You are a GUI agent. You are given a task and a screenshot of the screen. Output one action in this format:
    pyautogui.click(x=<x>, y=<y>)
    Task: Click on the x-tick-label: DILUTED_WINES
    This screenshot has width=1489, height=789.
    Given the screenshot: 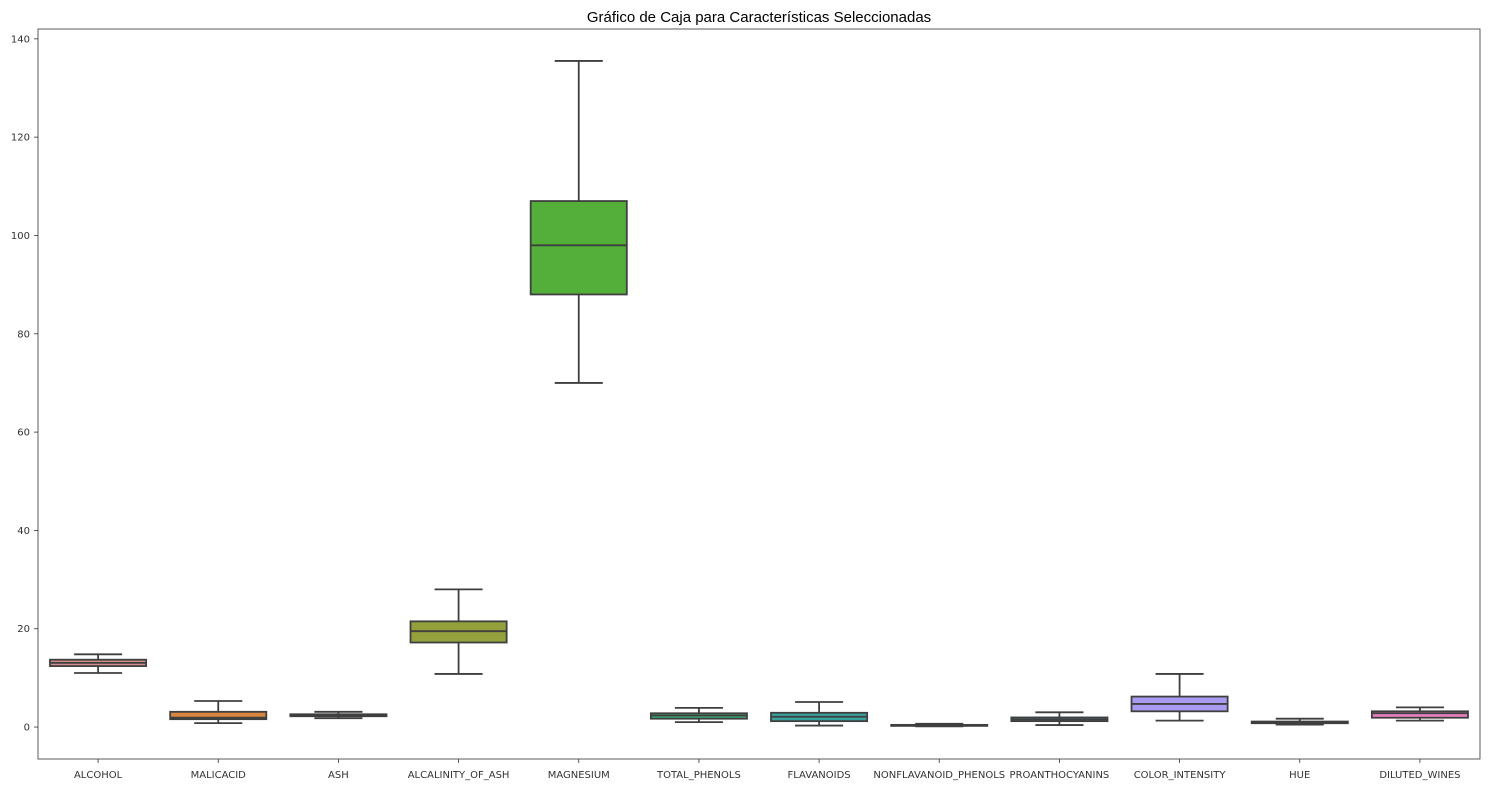 What is the action you would take?
    pyautogui.click(x=1419, y=775)
    